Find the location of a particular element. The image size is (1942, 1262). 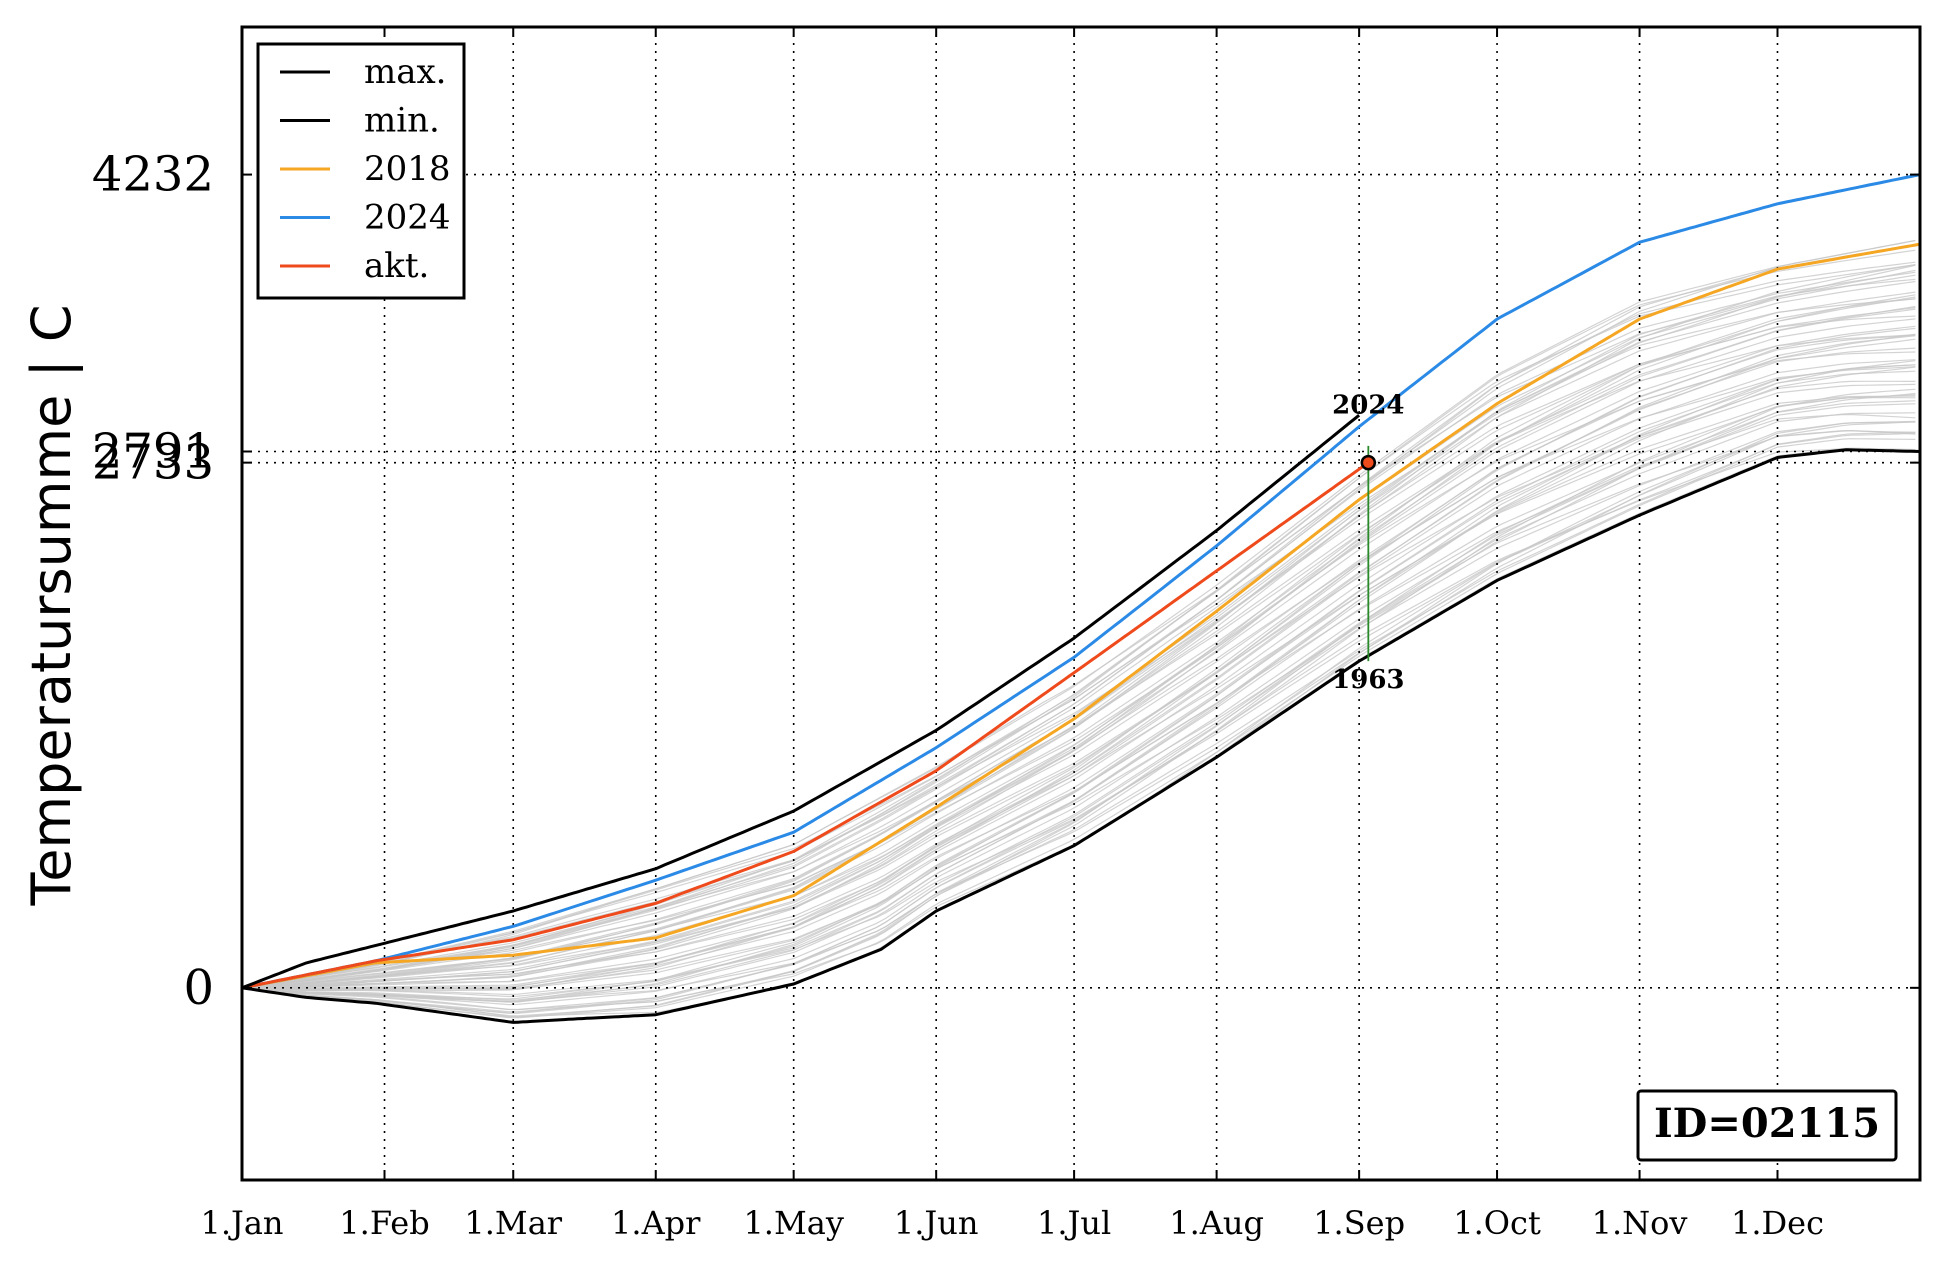

y-tick-label: 4232 is located at coordinates (153, 175).